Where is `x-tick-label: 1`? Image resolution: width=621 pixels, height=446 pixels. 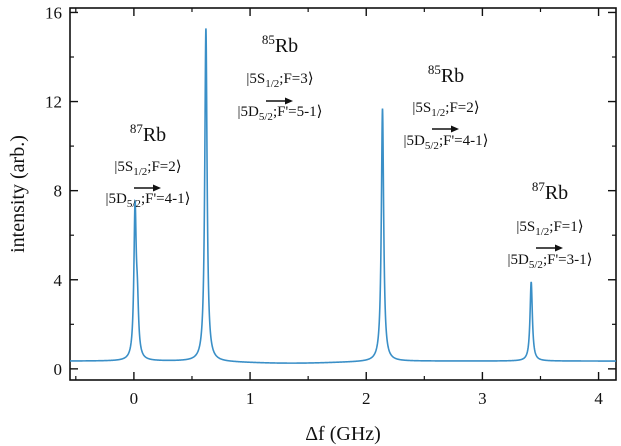
x-tick-label: 1 is located at coordinates (250, 398).